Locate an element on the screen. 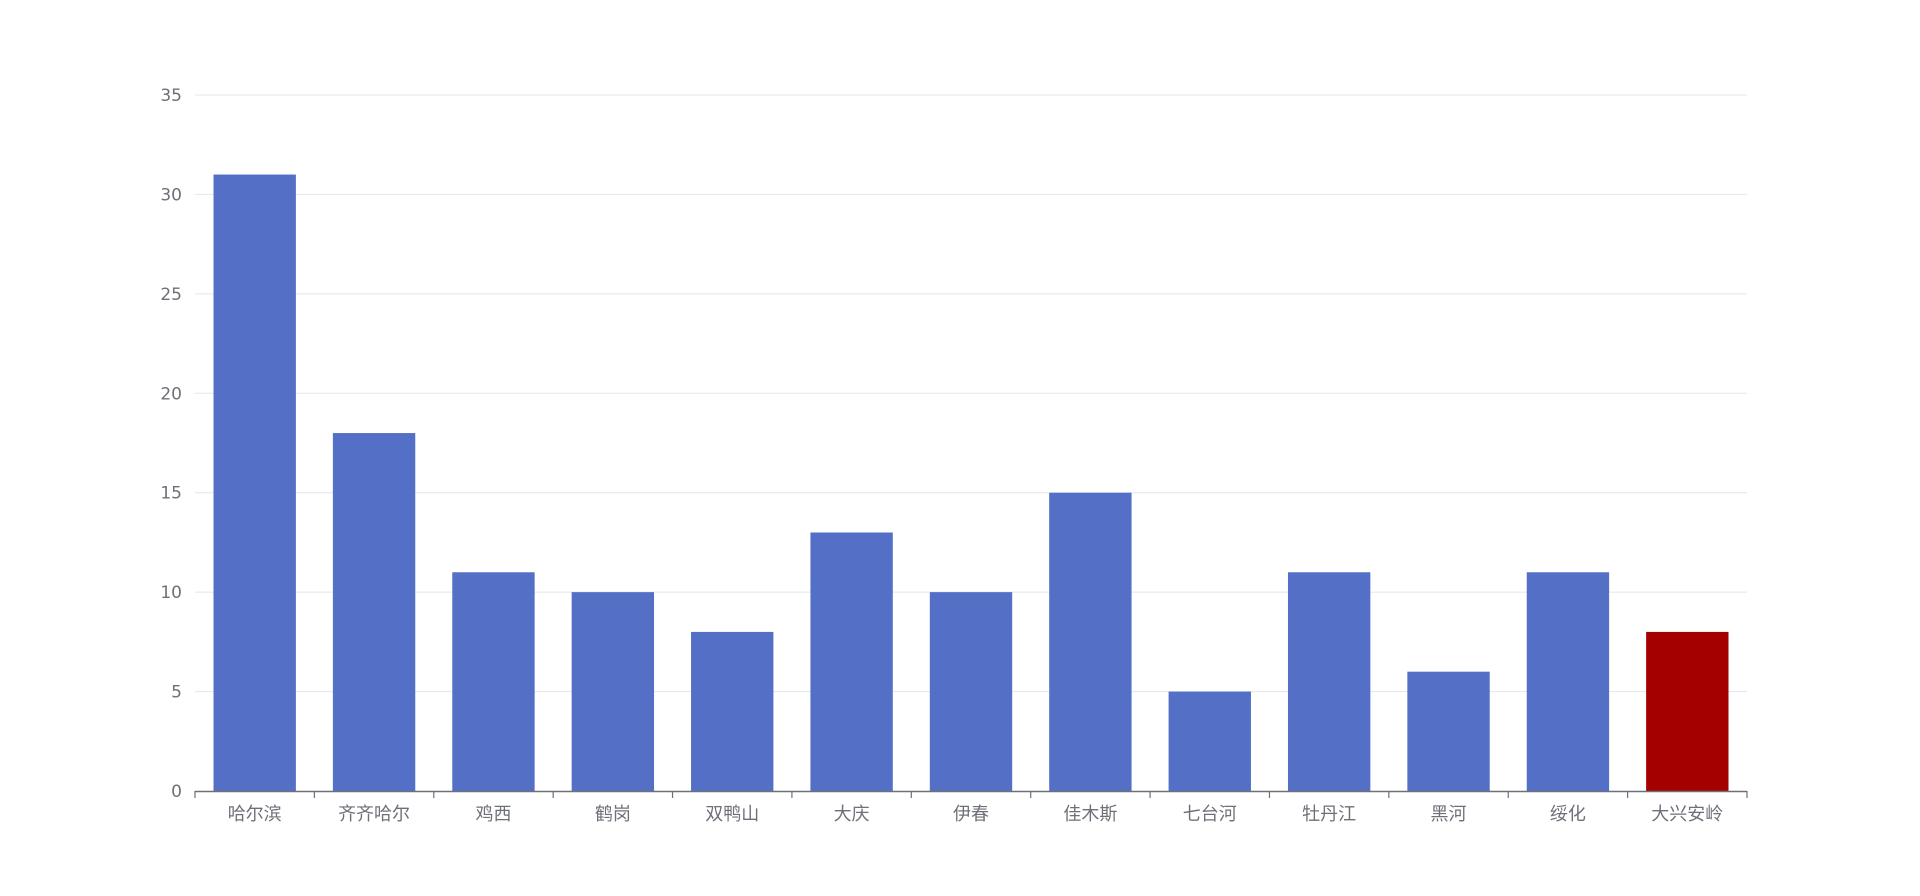  y-tick-label: 15 is located at coordinates (171, 494).